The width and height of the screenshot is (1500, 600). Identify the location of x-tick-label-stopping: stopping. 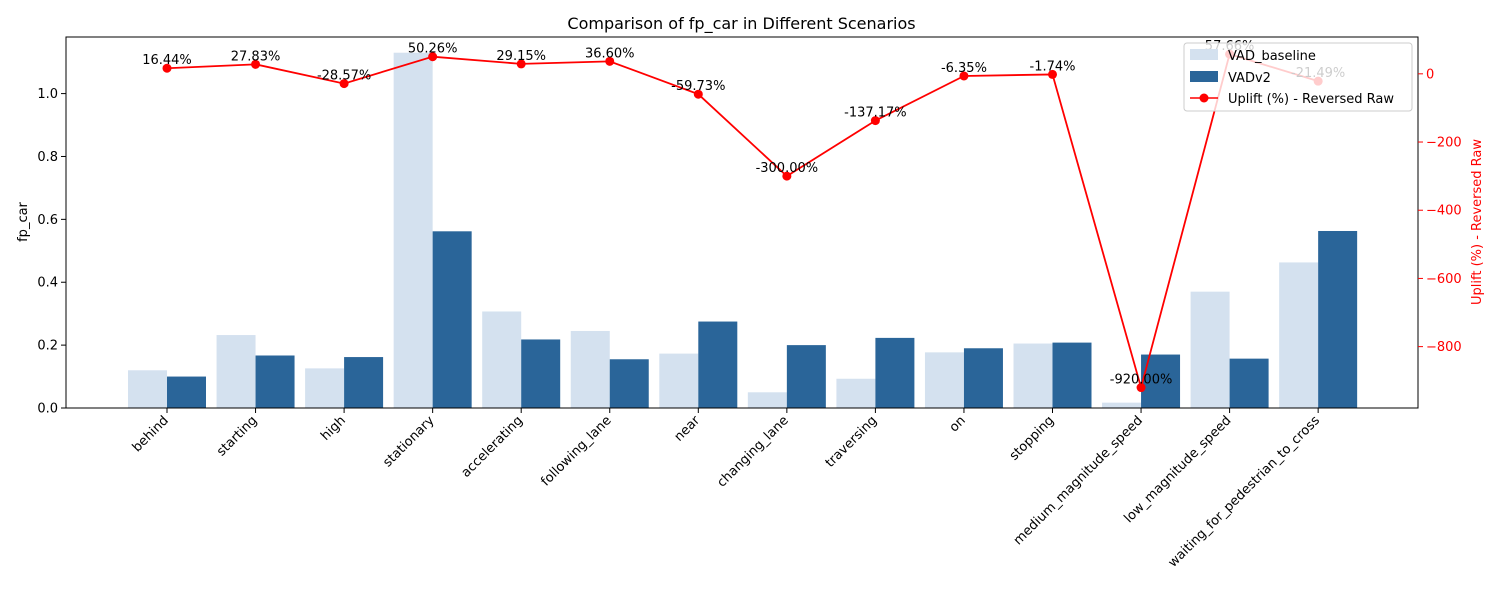
(1032, 438).